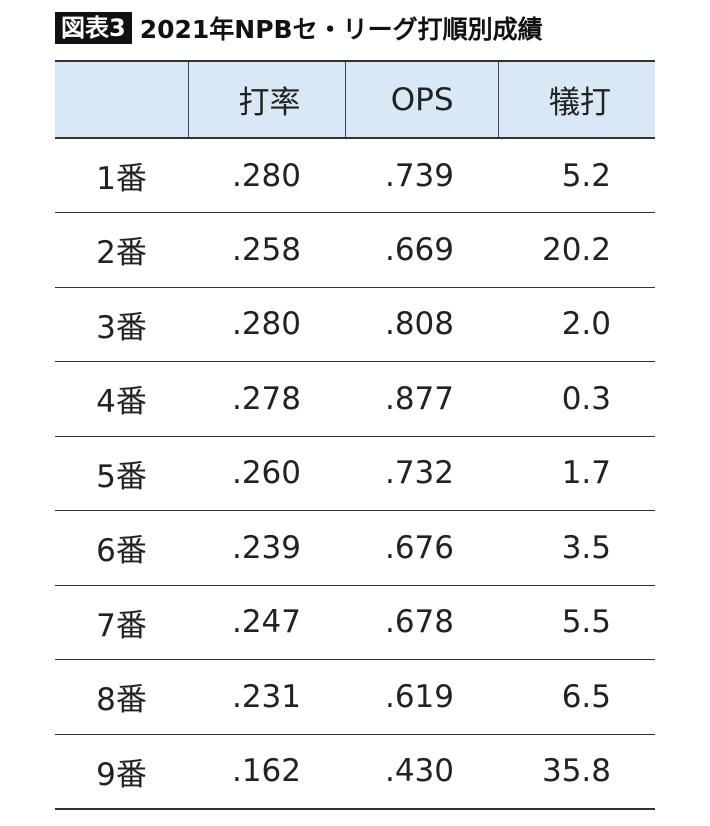 This screenshot has height=826, width=710. I want to click on table-row: 6番 .239 .676 3.5, so click(355, 548).